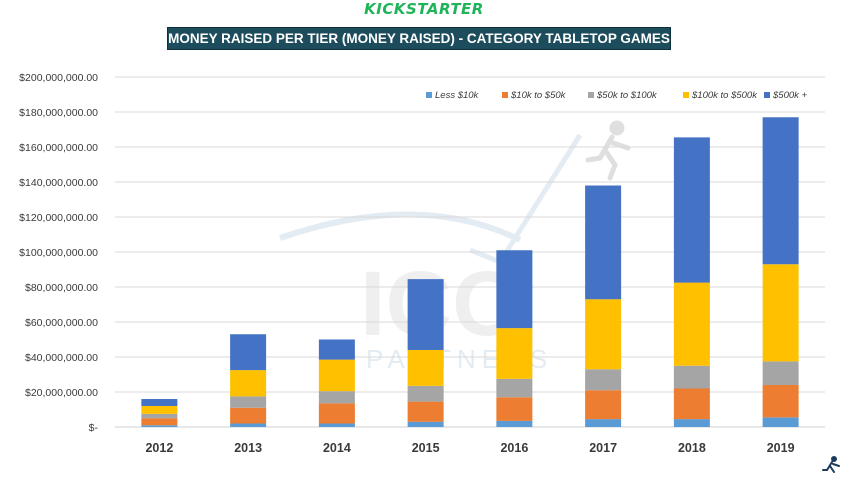  Describe the element at coordinates (514, 448) in the screenshot. I see `x-tick-label: 2016` at that location.